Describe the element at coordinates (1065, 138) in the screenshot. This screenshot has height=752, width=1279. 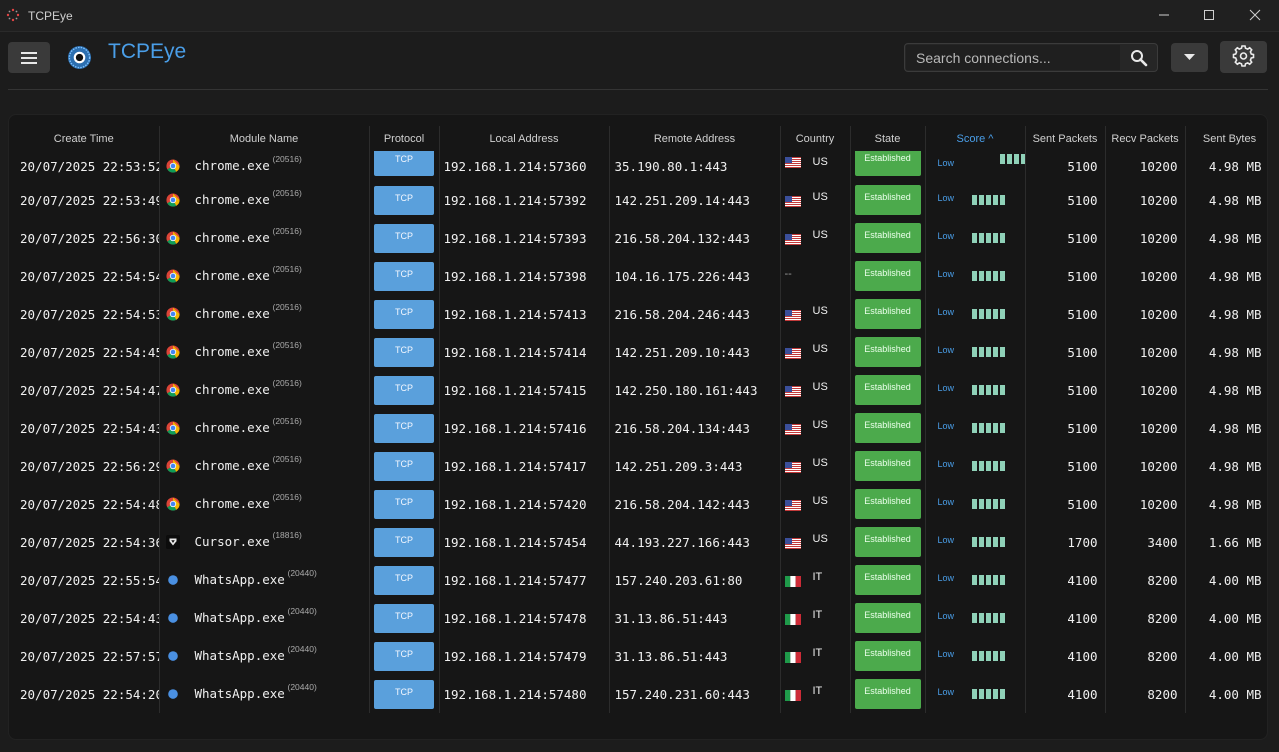
I see `column-header: Sent Packets` at that location.